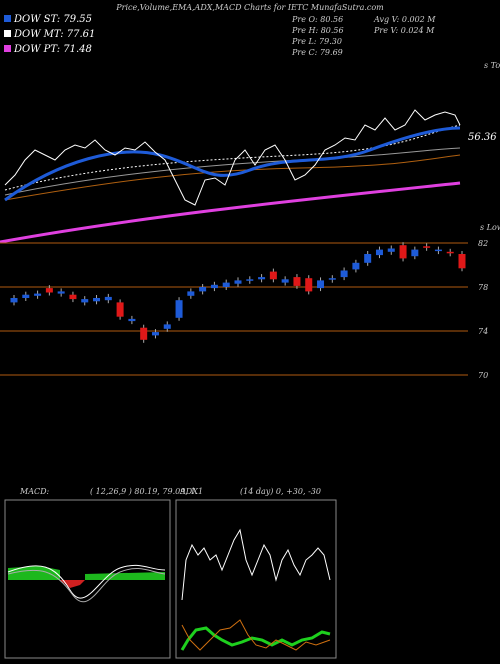  Describe the element at coordinates (317, 30) in the screenshot. I see `info: Pre H: 80.56` at that location.